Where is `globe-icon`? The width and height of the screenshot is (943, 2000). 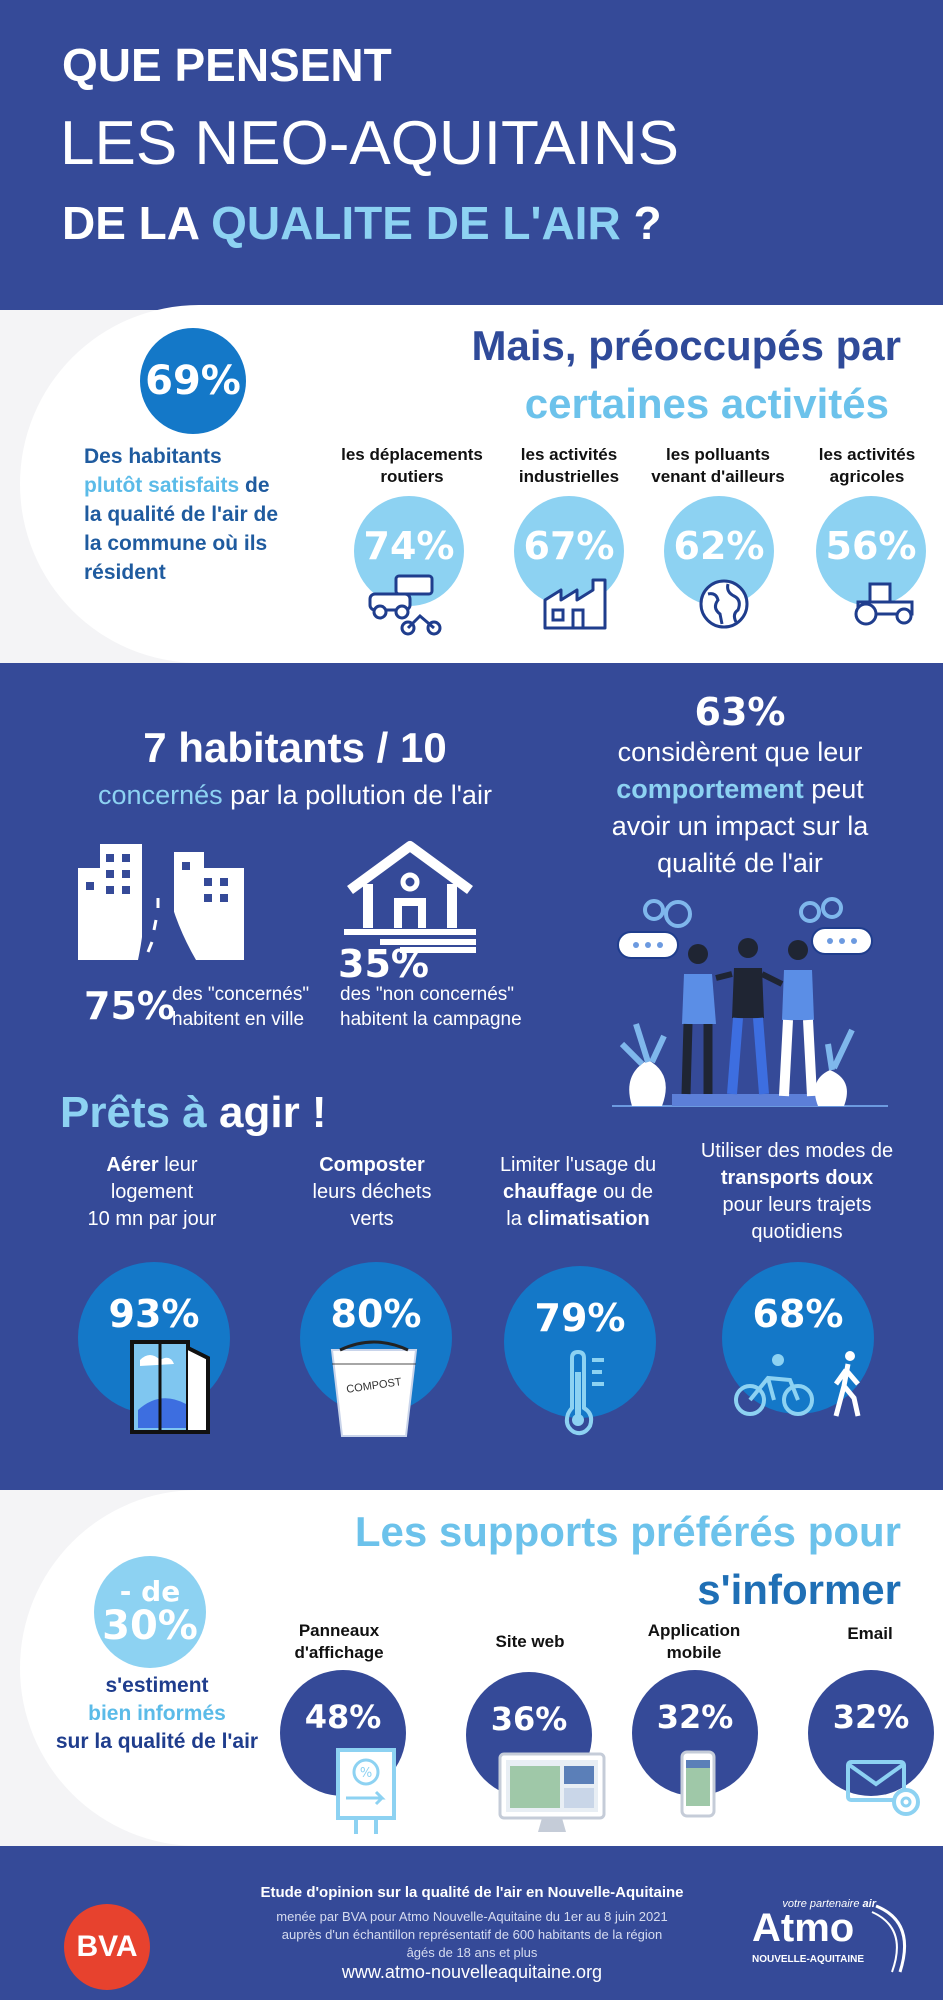
globe-icon is located at coordinates (724, 604).